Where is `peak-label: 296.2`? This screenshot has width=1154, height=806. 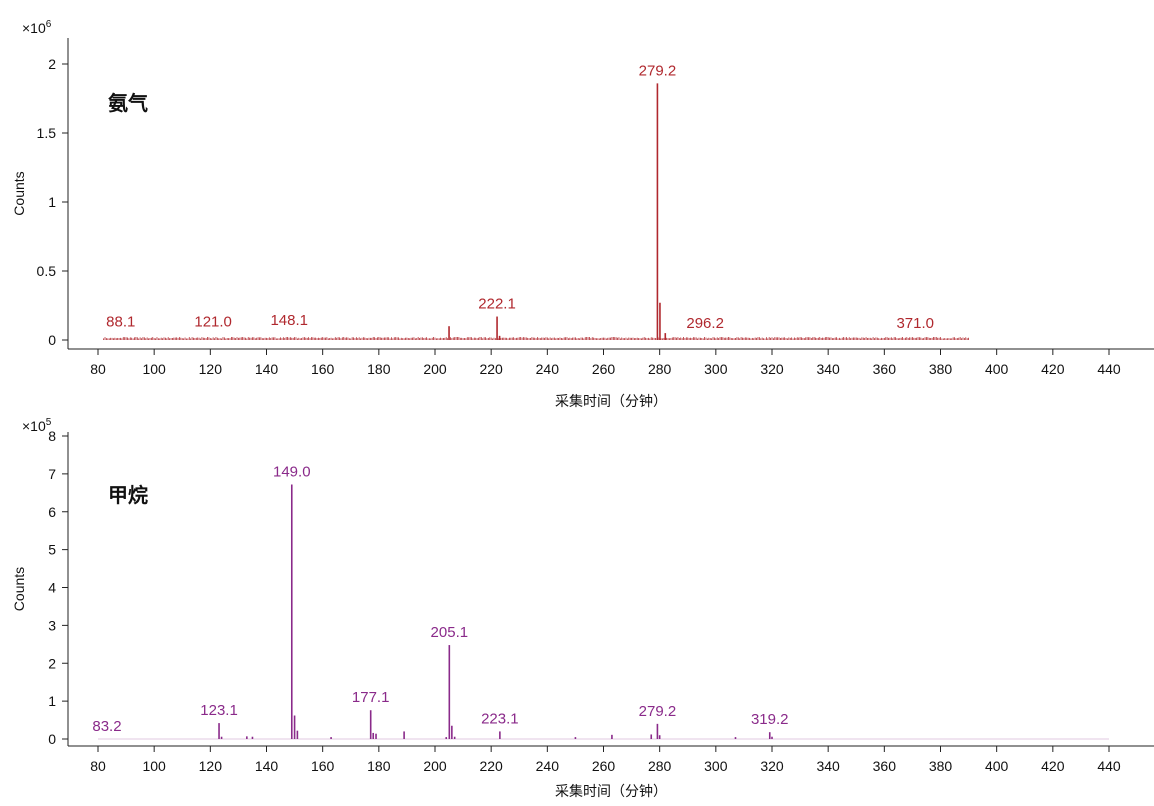 peak-label: 296.2 is located at coordinates (705, 323).